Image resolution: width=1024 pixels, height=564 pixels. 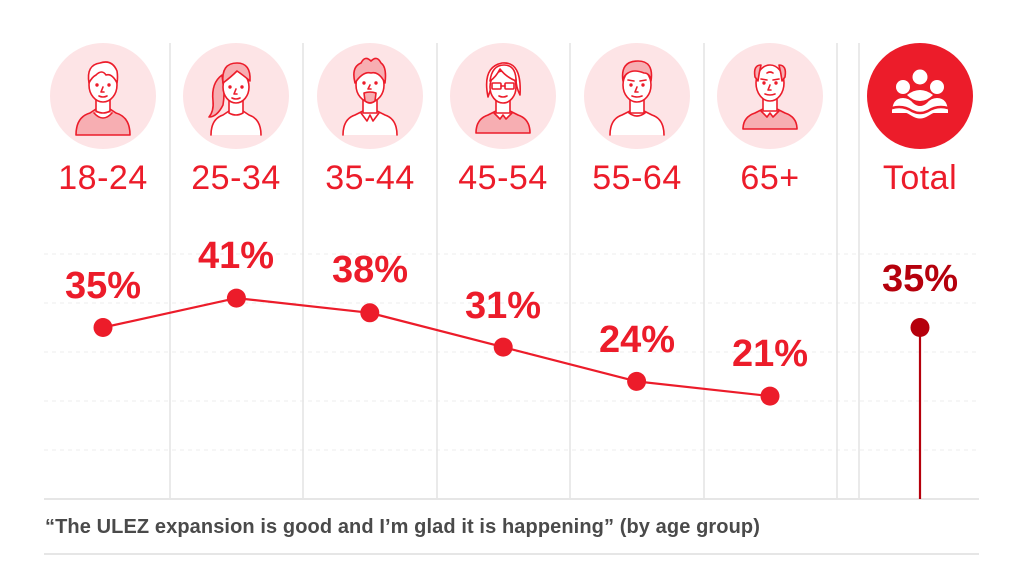 What do you see at coordinates (511, 554) in the screenshot?
I see `caption-bottom-rule` at bounding box center [511, 554].